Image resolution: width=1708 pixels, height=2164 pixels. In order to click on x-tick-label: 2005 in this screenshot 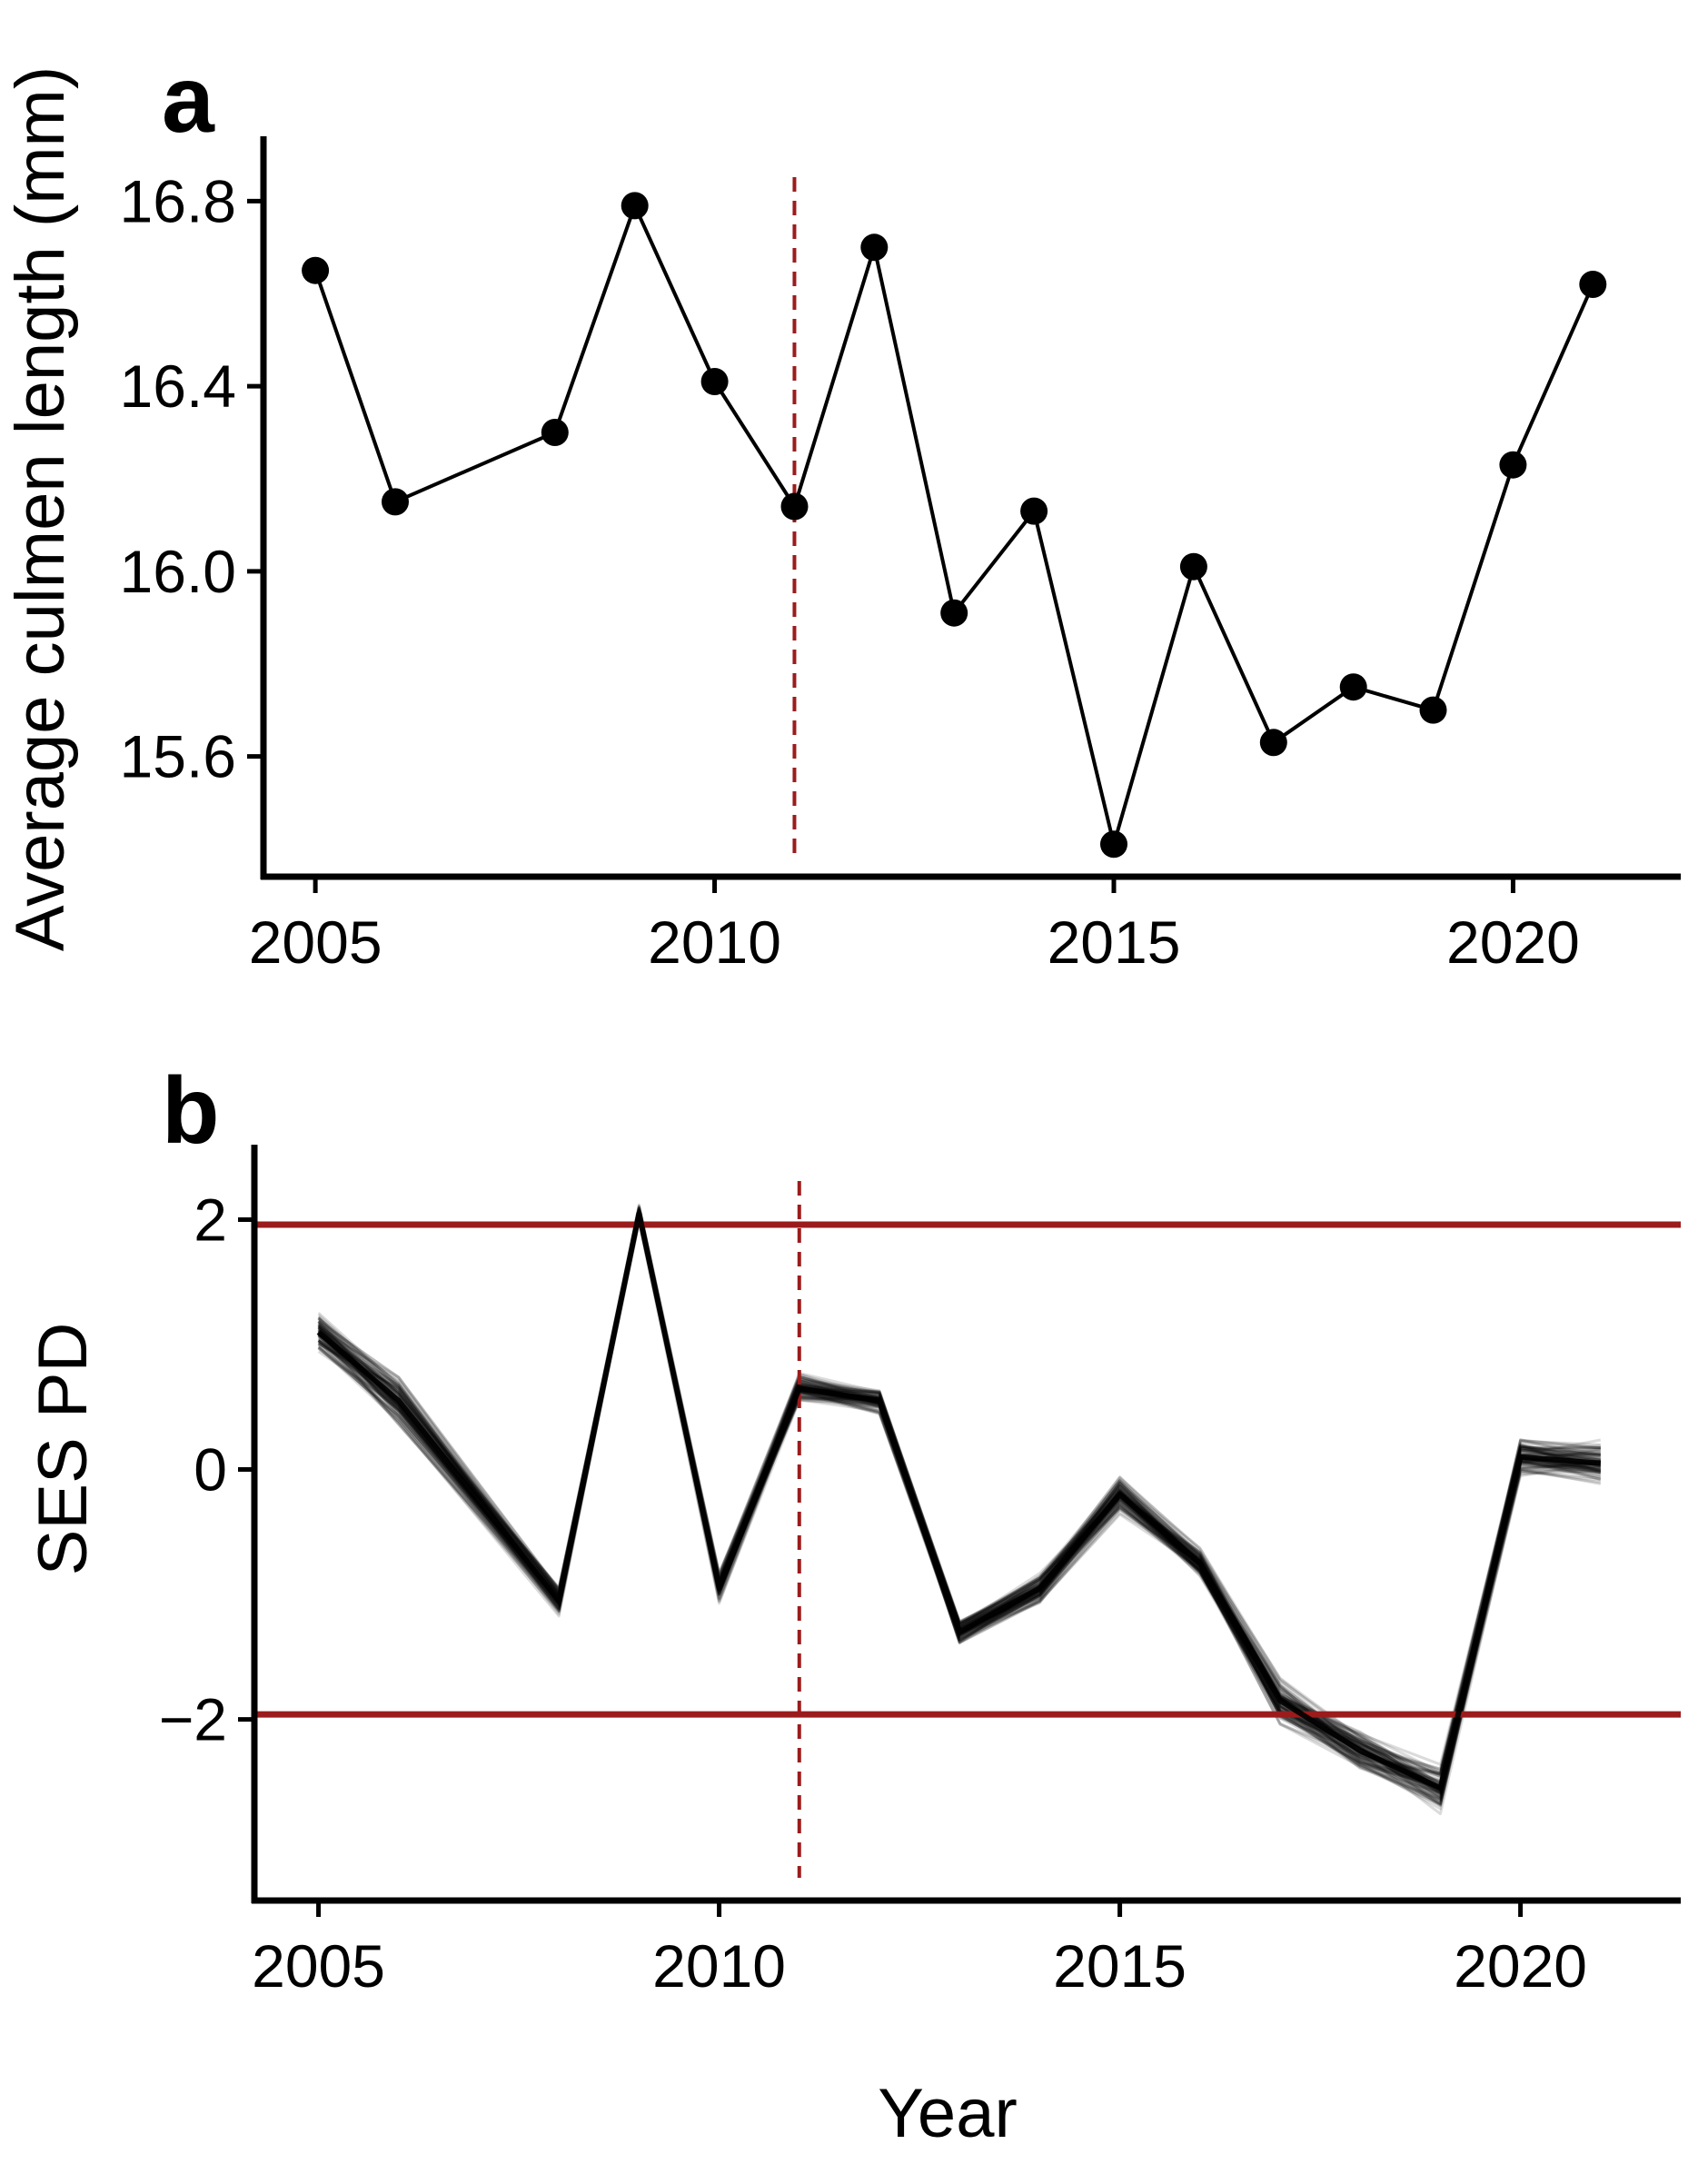, I will do `click(318, 1966)`.